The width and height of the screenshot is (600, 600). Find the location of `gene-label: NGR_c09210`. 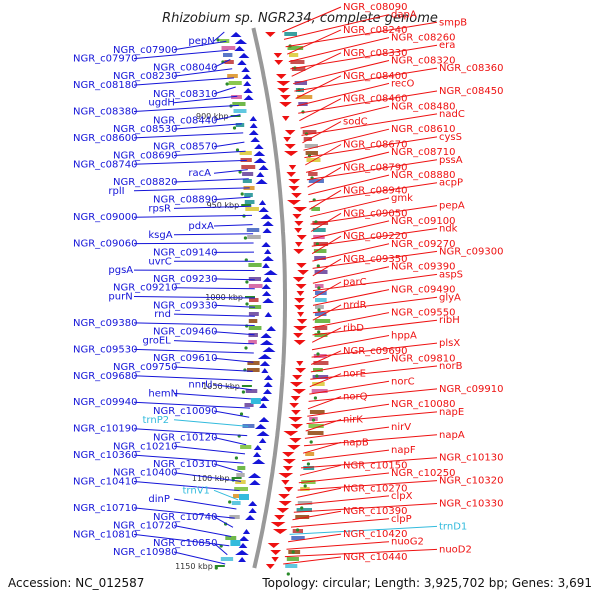

gene-label: NGR_c09210 is located at coordinates (145, 288).